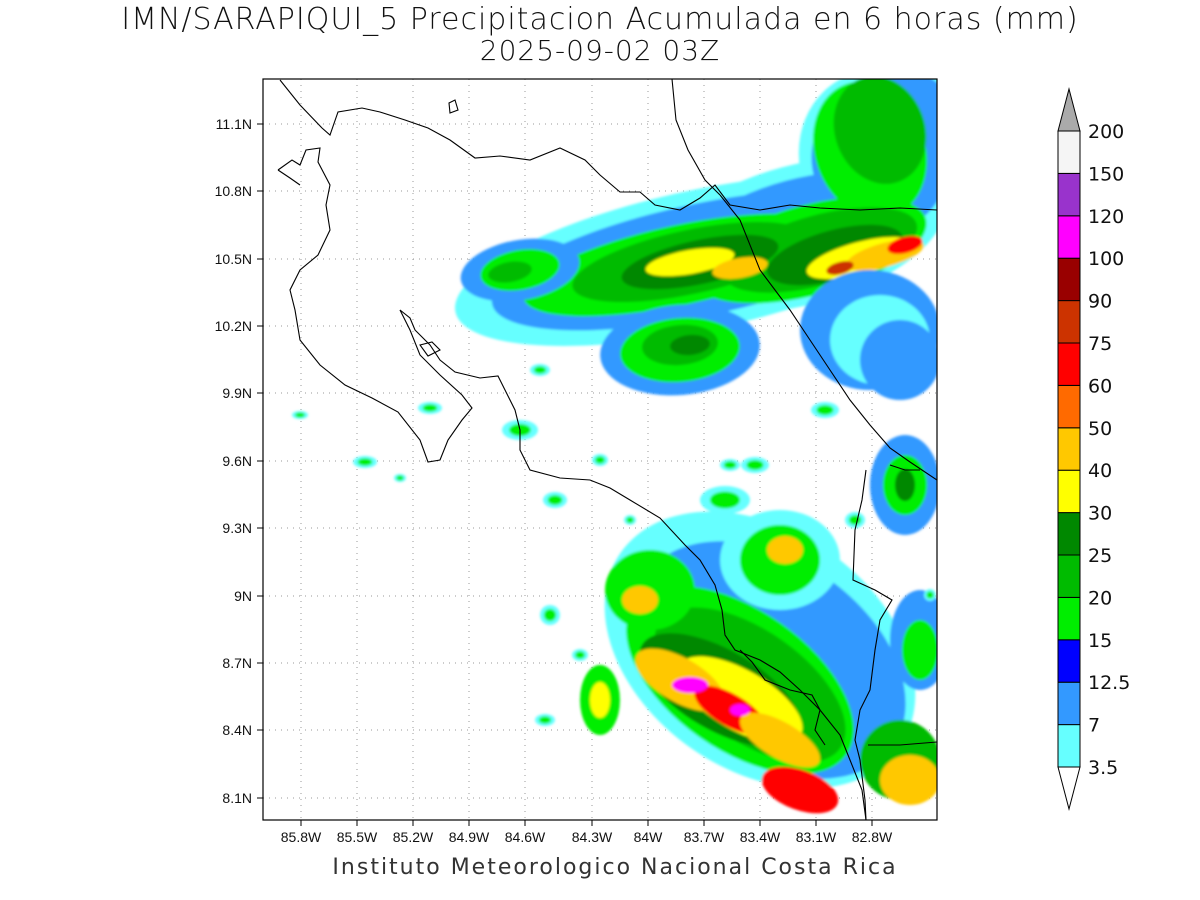 The height and width of the screenshot is (900, 1200). Describe the element at coordinates (1100, 514) in the screenshot. I see `colorbar-label: 30` at that location.